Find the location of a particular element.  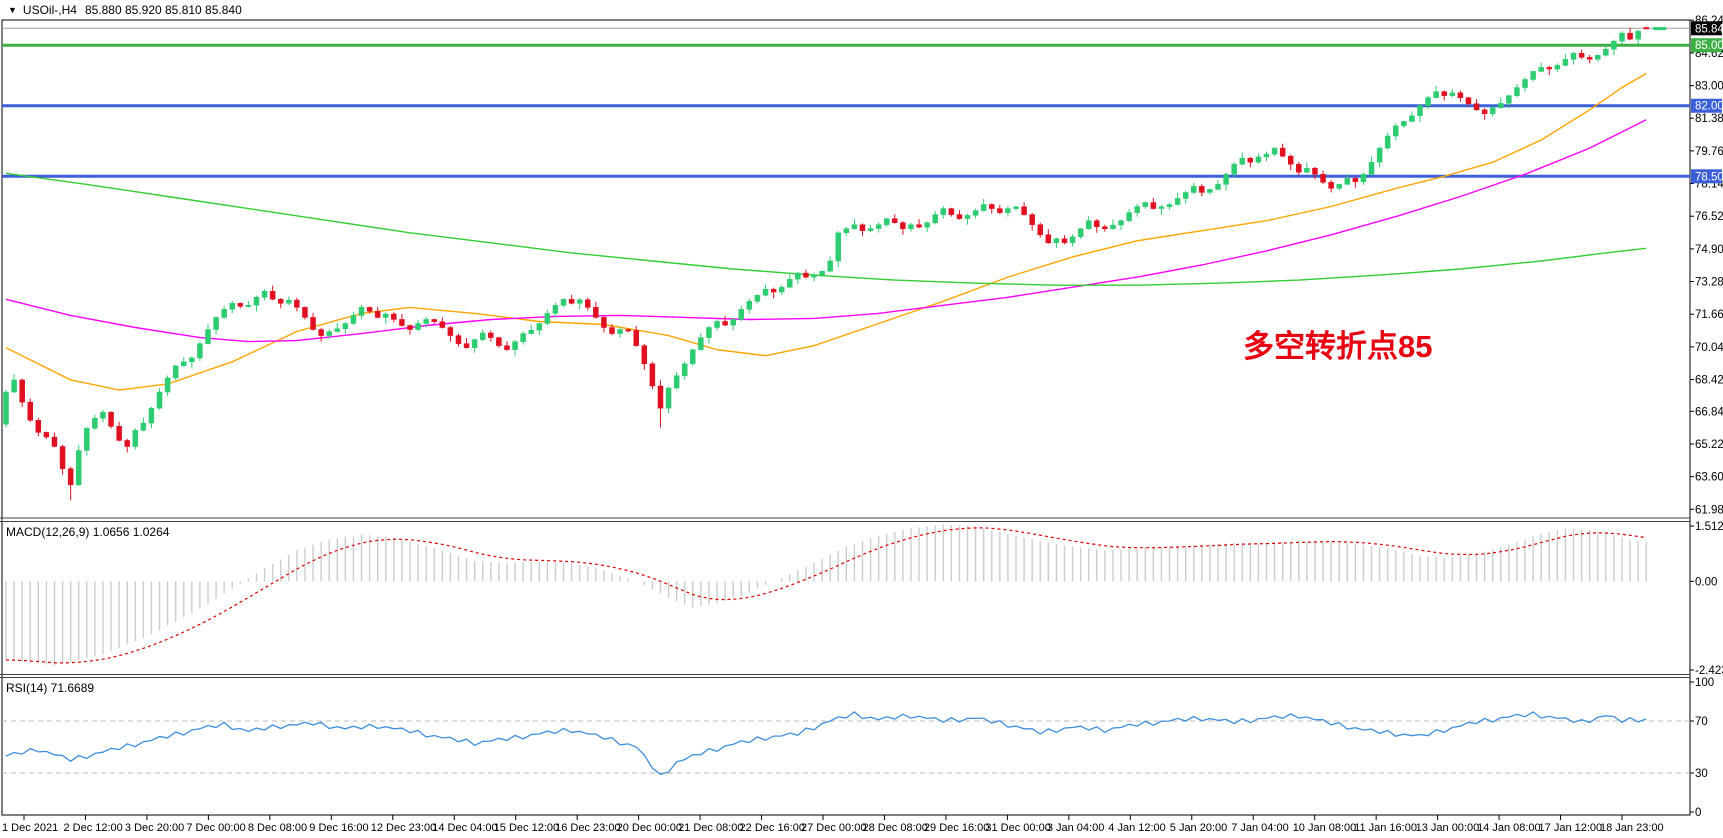

time-axis-label: 12 Dec 23:00 is located at coordinates (403, 828).